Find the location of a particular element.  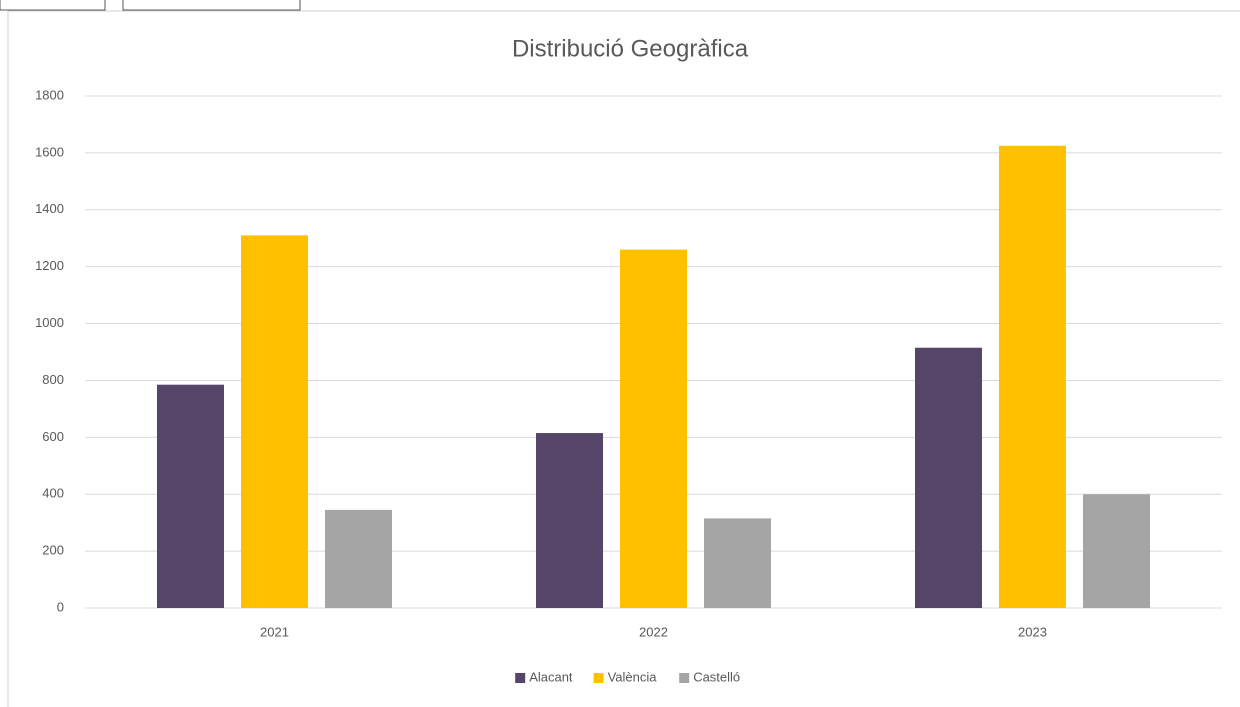

y-tick-label: 1800 is located at coordinates (49, 94).